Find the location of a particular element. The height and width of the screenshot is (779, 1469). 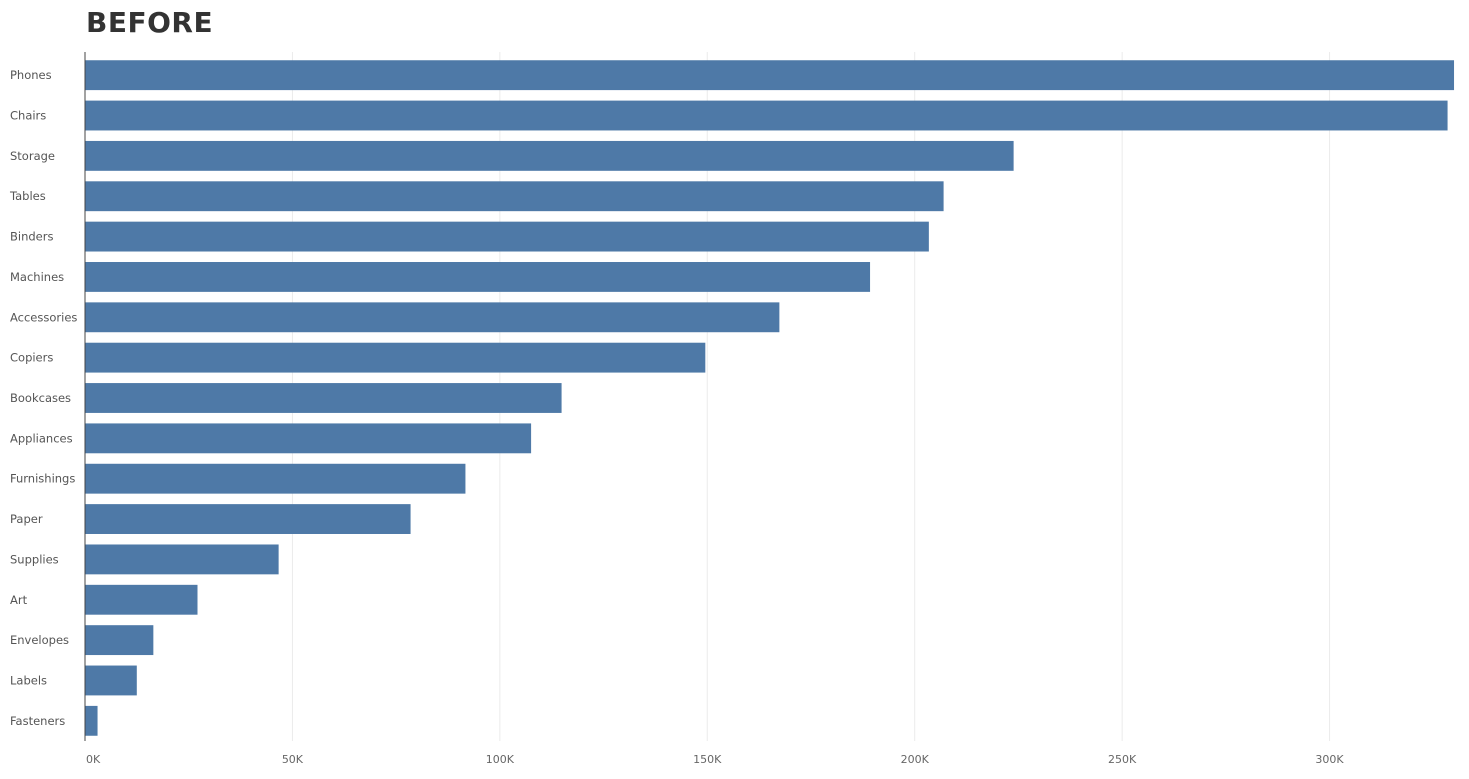

category-label: Copiers is located at coordinates (31, 358).